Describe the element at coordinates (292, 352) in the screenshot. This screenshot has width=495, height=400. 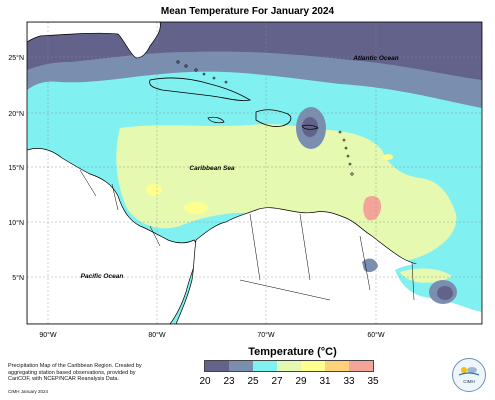
I see `legend-title: Temperature (°C)` at that location.